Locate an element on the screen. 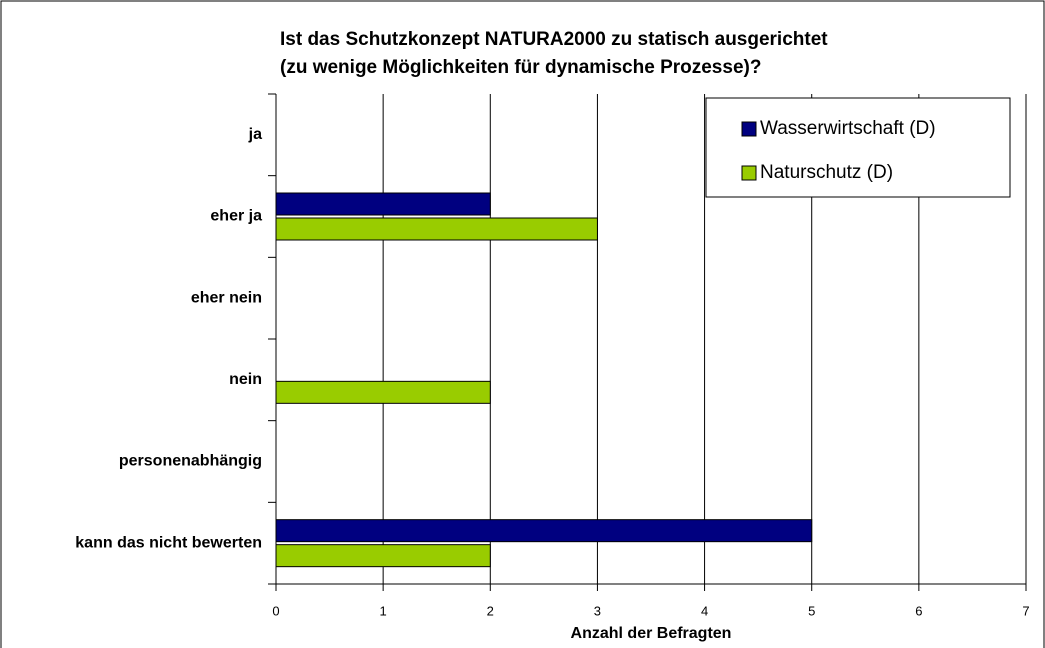 The image size is (1045, 648). x-tick-label: 4 is located at coordinates (704, 610).